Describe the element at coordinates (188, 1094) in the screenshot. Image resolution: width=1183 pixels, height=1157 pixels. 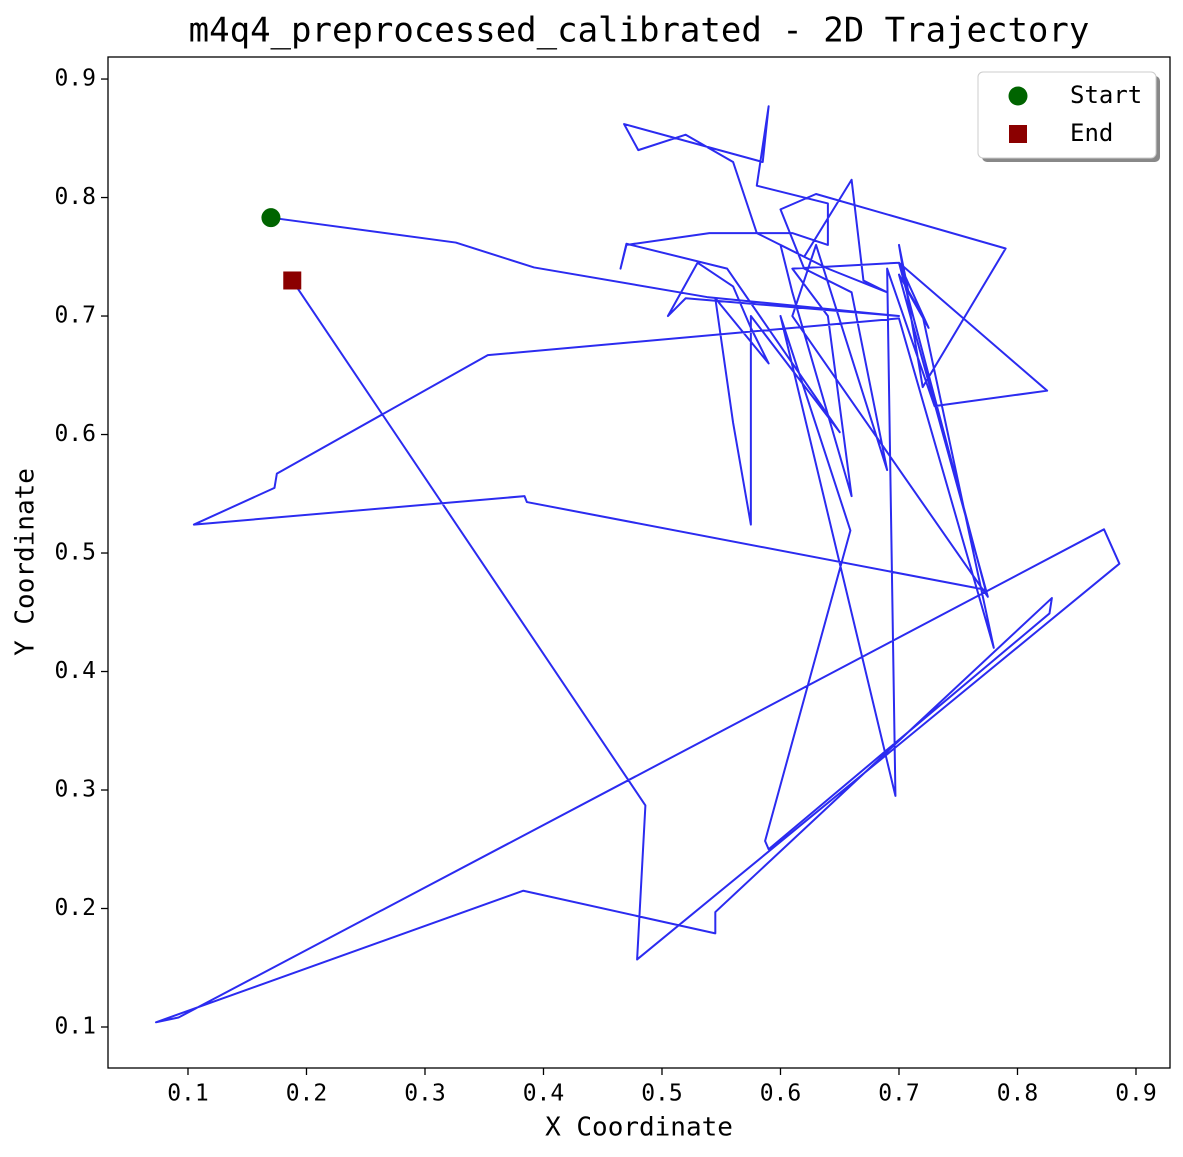
I see `x-tick-label: 0.1` at that location.